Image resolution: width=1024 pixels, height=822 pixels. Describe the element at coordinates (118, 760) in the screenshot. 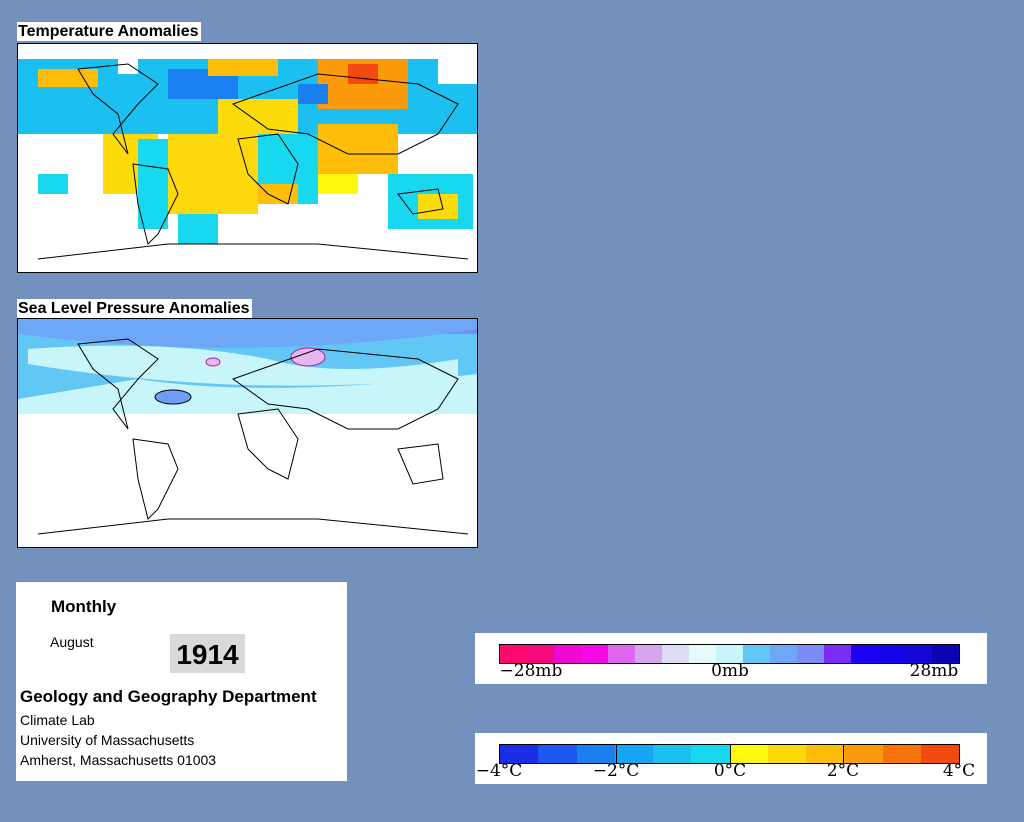

I see `address: Amherst, Massachusetts 01003` at that location.